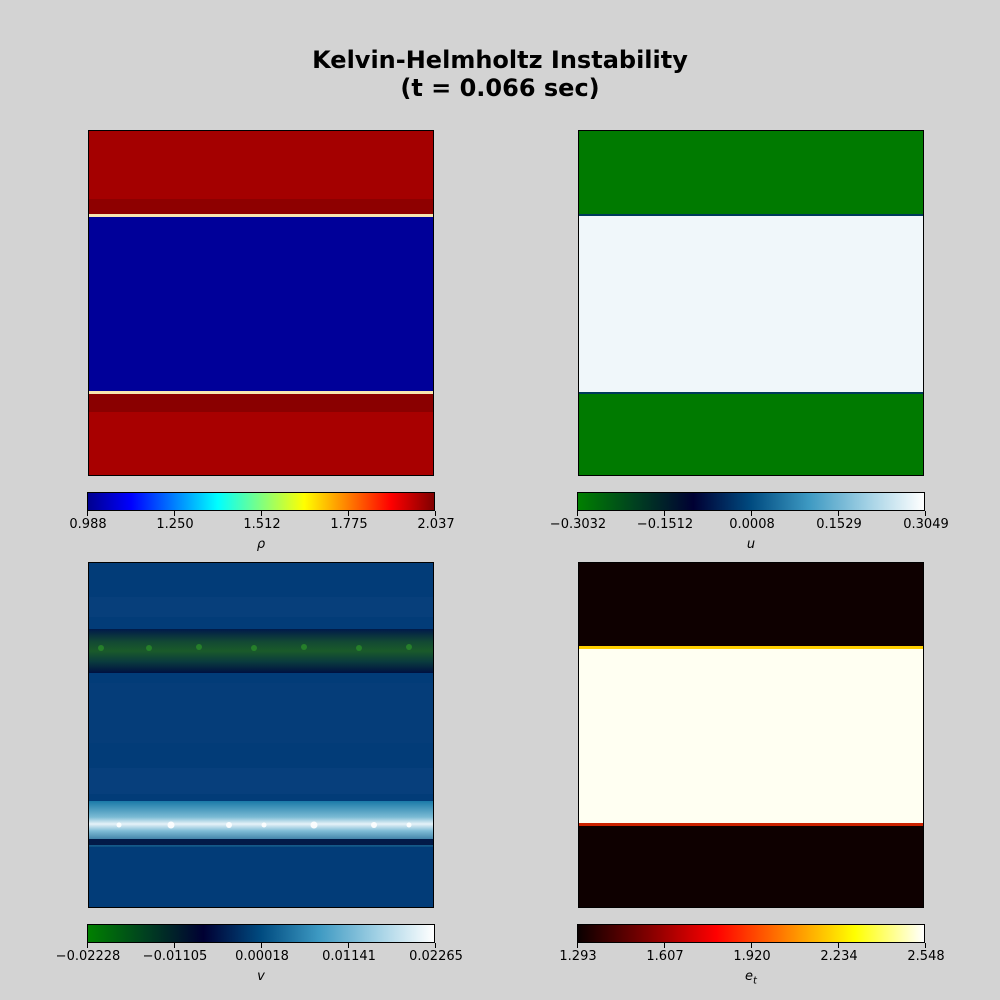 The image size is (1000, 1000). Describe the element at coordinates (839, 956) in the screenshot. I see `et-tick-label: 2.234` at that location.